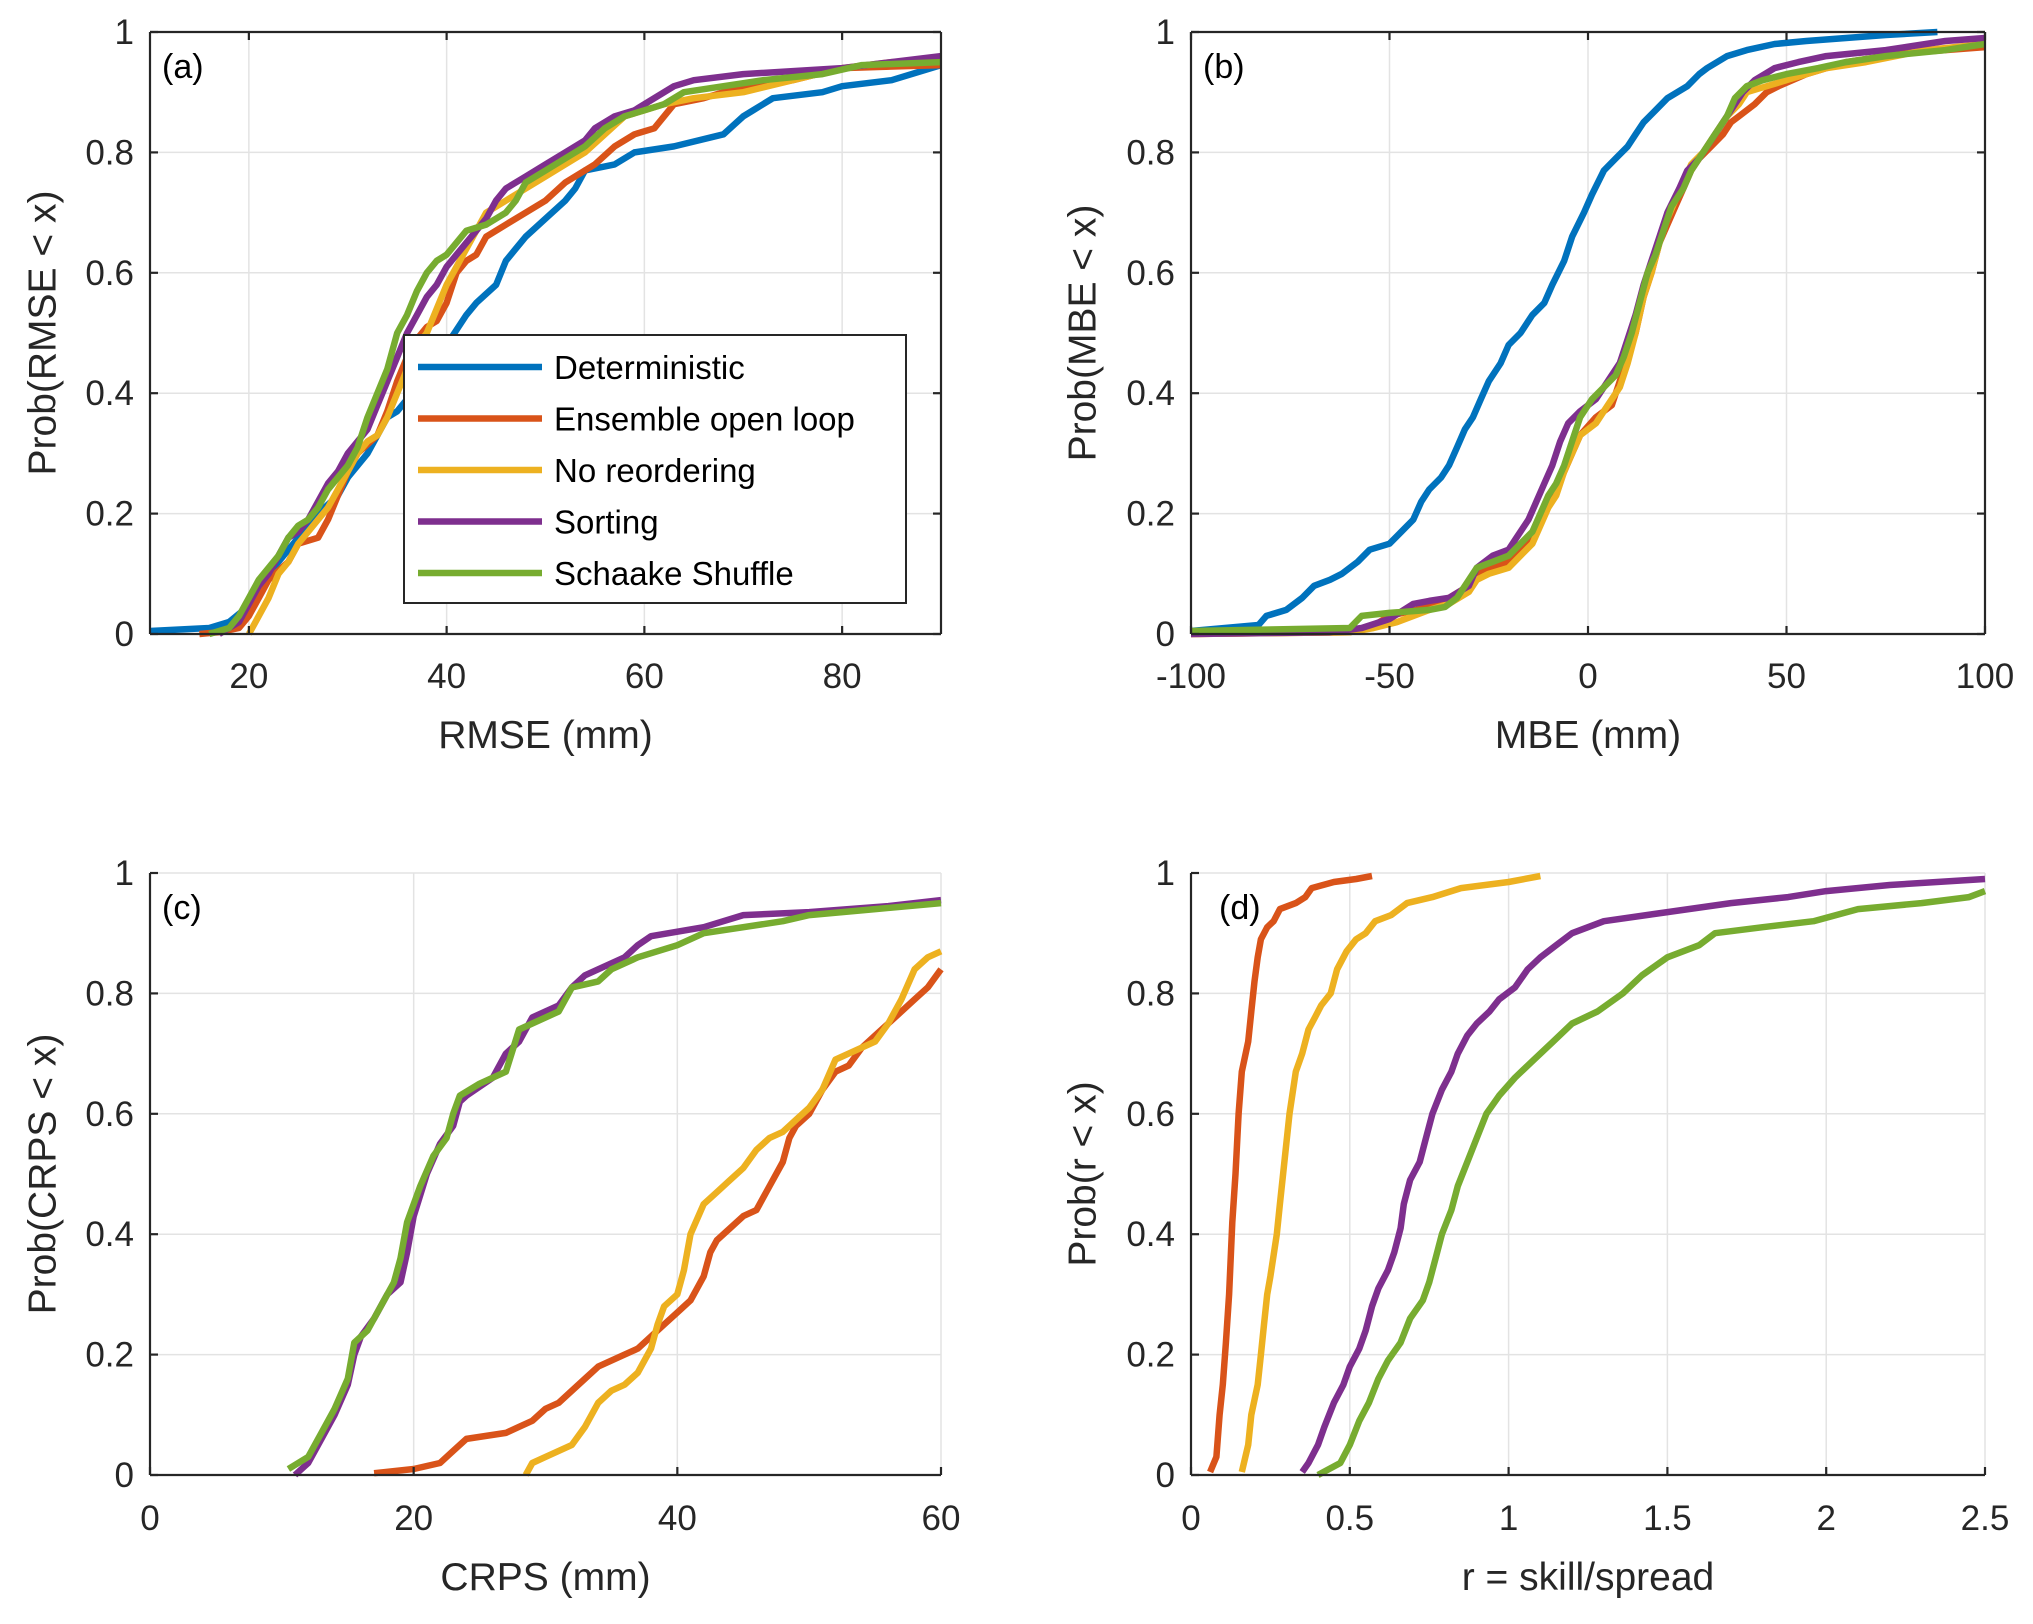  Describe the element at coordinates (182, 908) in the screenshot. I see `panel-label: (c)` at that location.